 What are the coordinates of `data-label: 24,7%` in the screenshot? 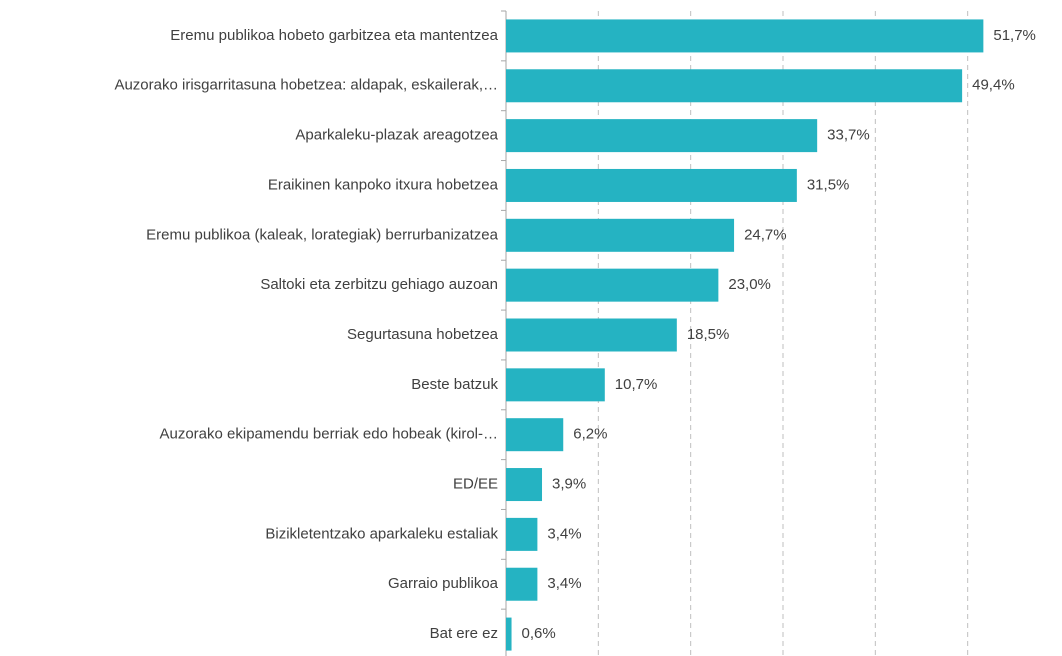 It's located at (765, 234).